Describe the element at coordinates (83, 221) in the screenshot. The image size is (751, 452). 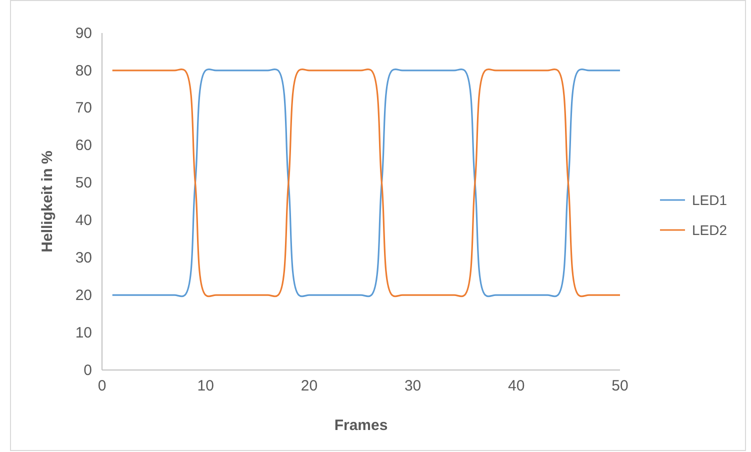
I see `y-tick-label: 40` at that location.